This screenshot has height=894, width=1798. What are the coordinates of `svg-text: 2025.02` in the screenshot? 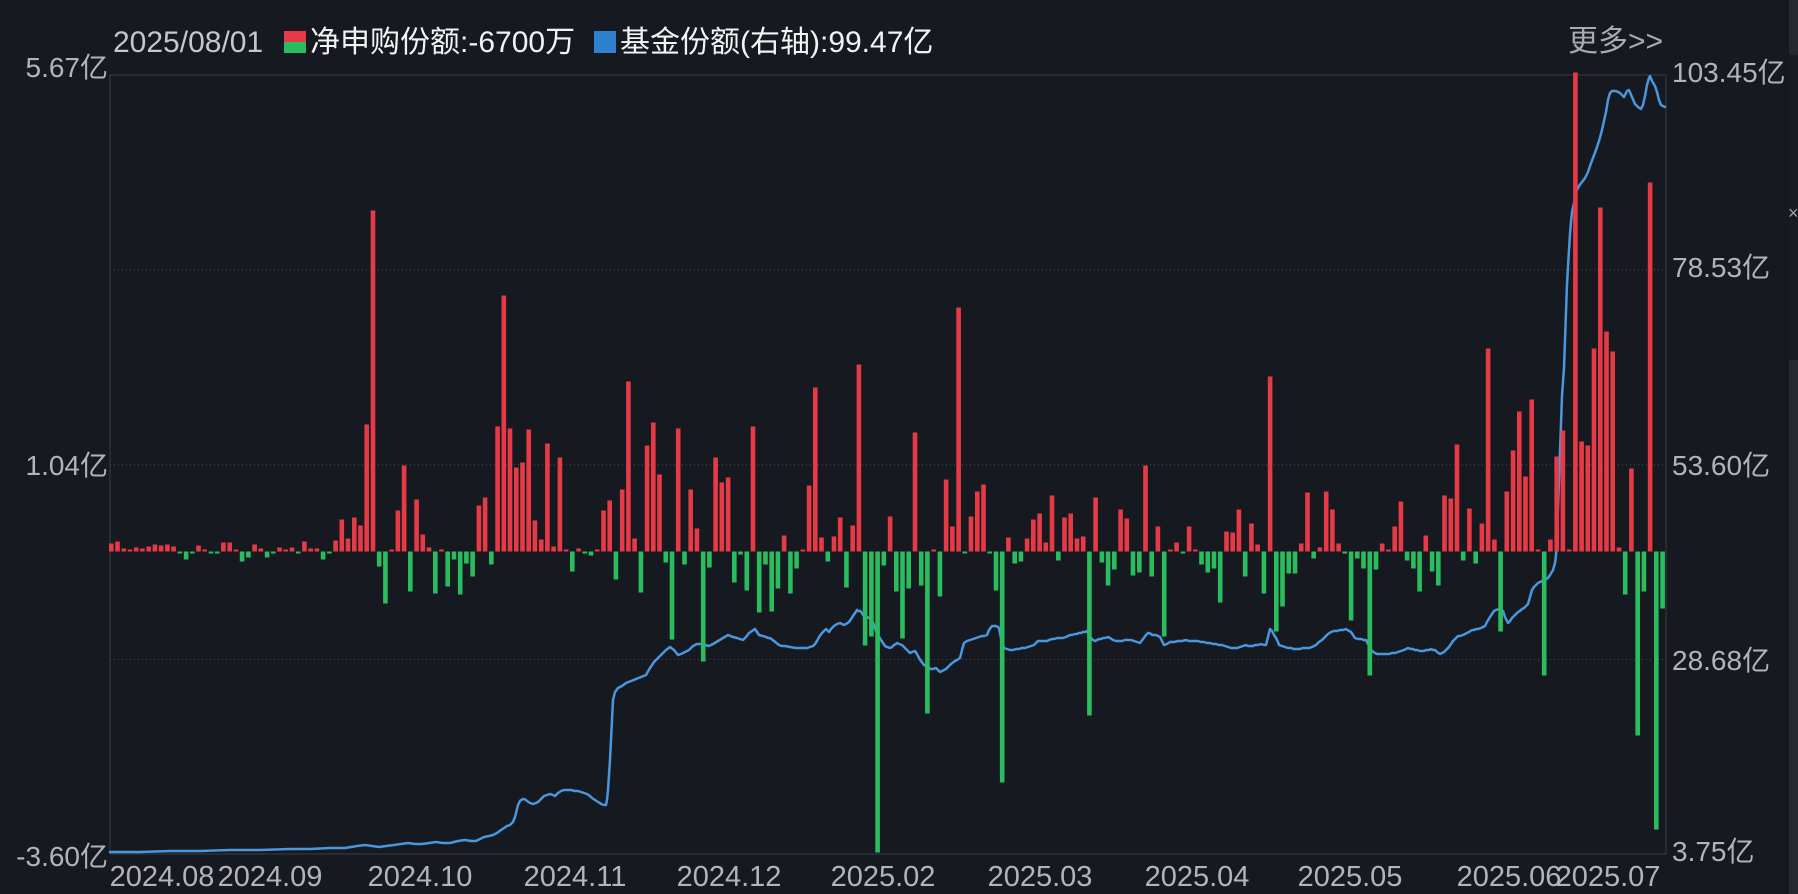 It's located at (883, 877).